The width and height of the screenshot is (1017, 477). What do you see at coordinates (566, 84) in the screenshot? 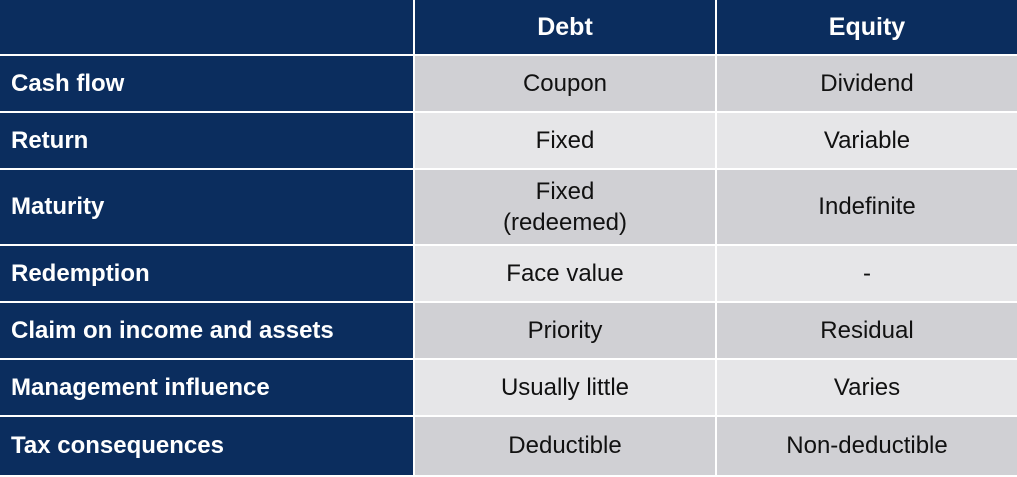
I see `cell-debt-cash-flow: Coupon` at bounding box center [566, 84].